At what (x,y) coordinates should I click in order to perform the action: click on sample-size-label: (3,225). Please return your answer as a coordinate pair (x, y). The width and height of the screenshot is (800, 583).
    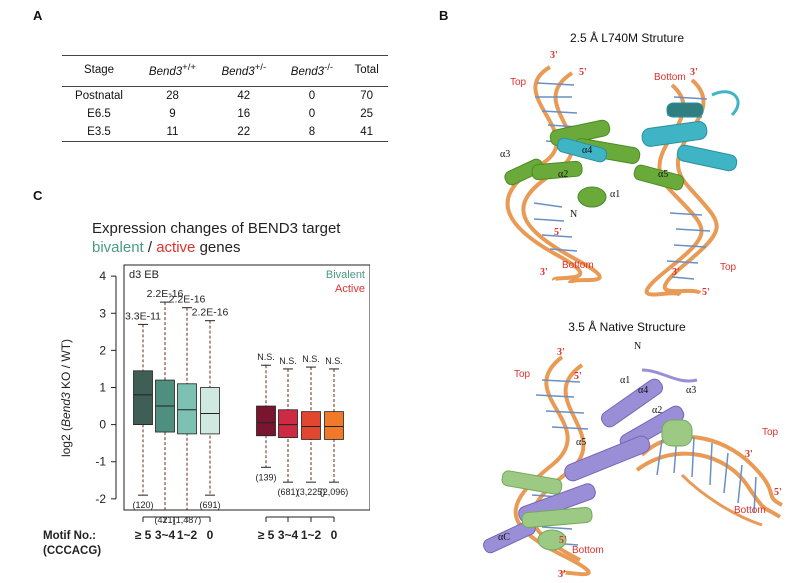
    Looking at the image, I should click on (311, 492).